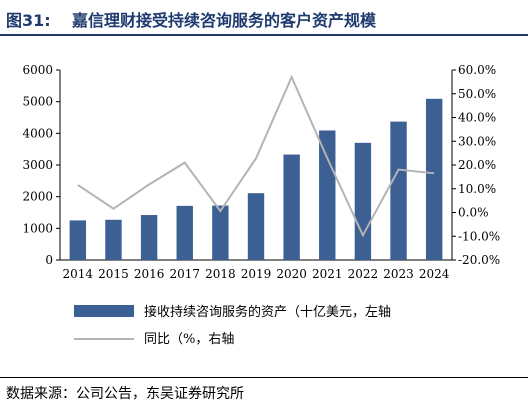 This screenshot has height=413, width=528. Describe the element at coordinates (398, 274) in the screenshot. I see `x-tick-label: 2023` at that location.